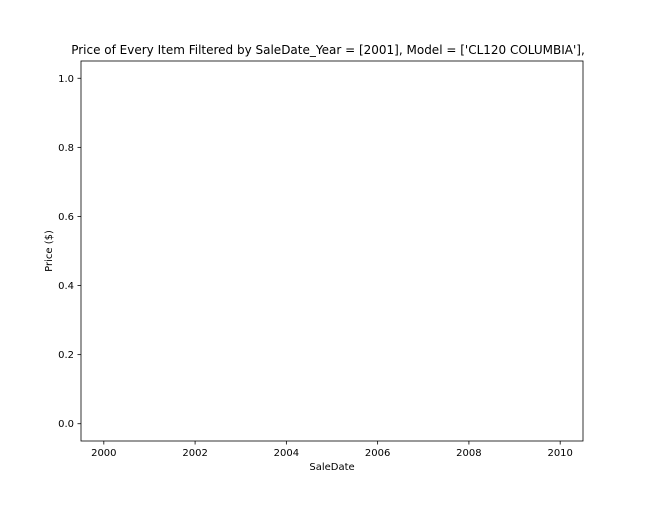  What do you see at coordinates (103, 453) in the screenshot?
I see `x-tick-label: 2000` at bounding box center [103, 453].